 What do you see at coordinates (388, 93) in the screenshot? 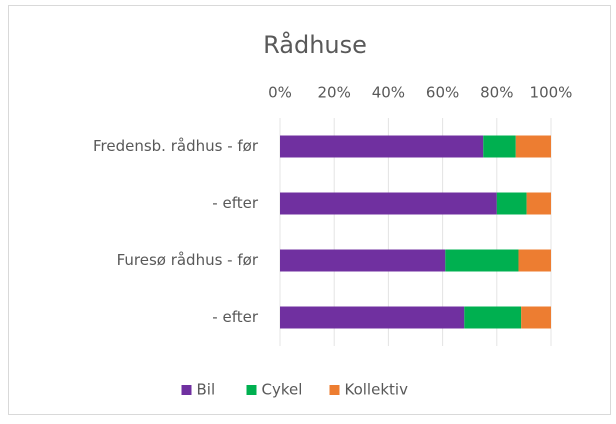
I see `x-tick-label: 40%` at bounding box center [388, 93].